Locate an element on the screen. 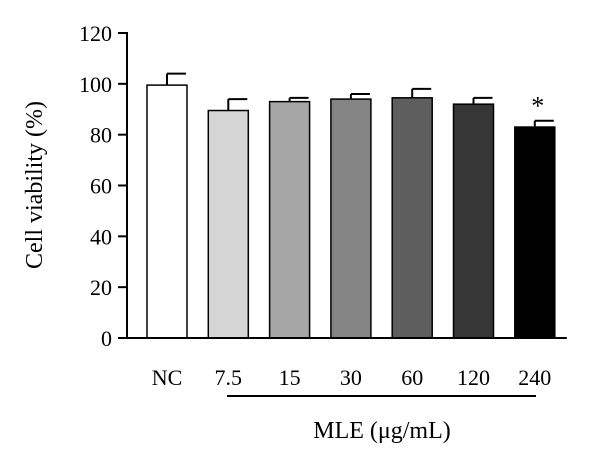  x-tick-label: 60 is located at coordinates (412, 377).